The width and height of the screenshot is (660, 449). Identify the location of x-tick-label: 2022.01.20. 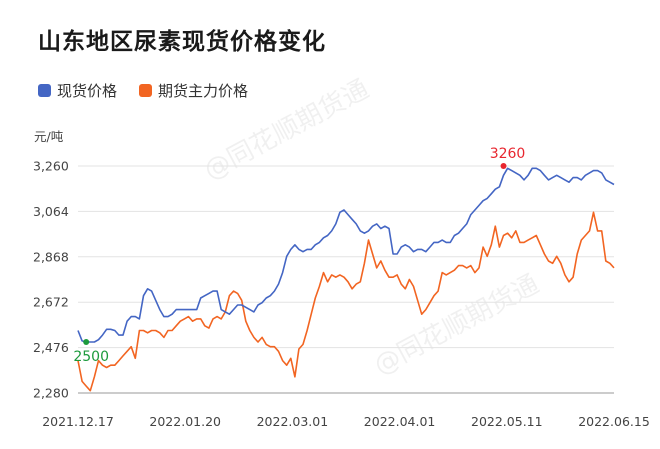
(185, 421).